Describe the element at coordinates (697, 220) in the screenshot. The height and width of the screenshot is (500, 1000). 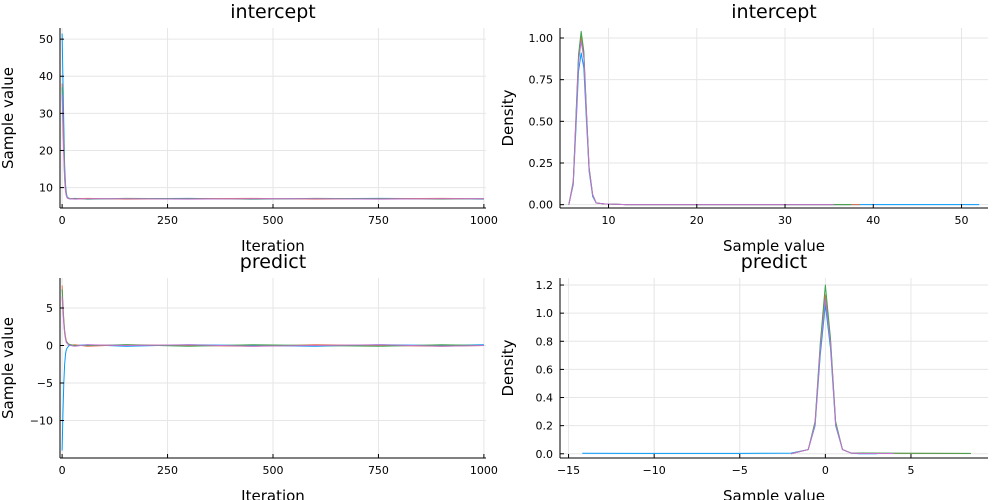
I see `x-tick-label: 20` at that location.